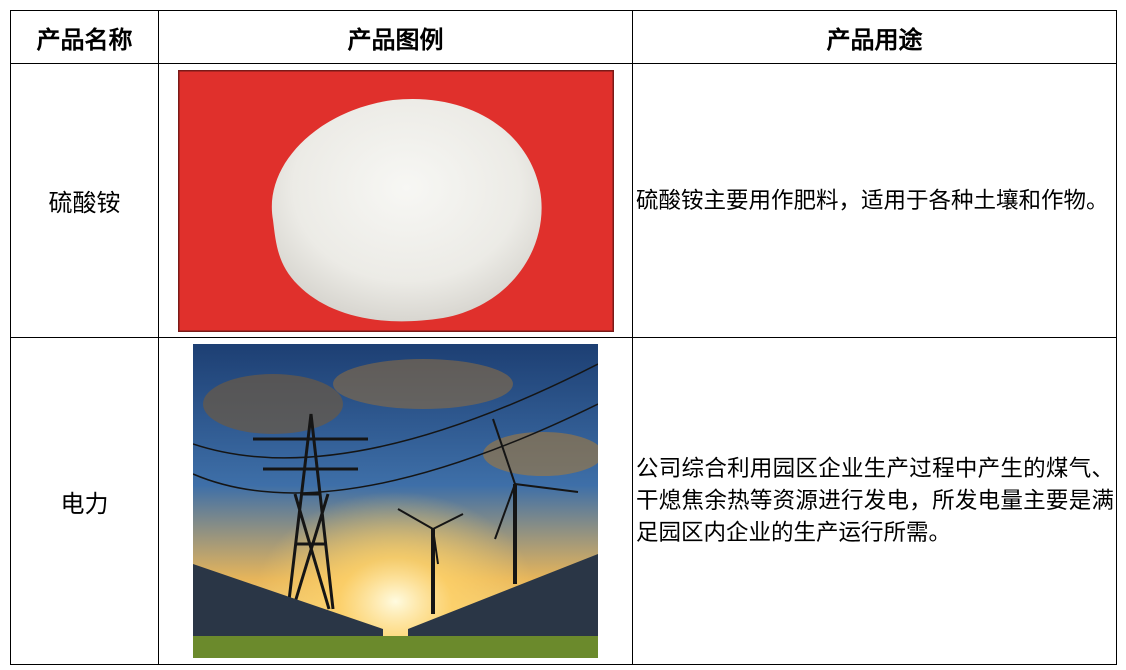 Image resolution: width=1126 pixels, height=670 pixels. I want to click on header-cell: 产品名称, so click(84, 37).